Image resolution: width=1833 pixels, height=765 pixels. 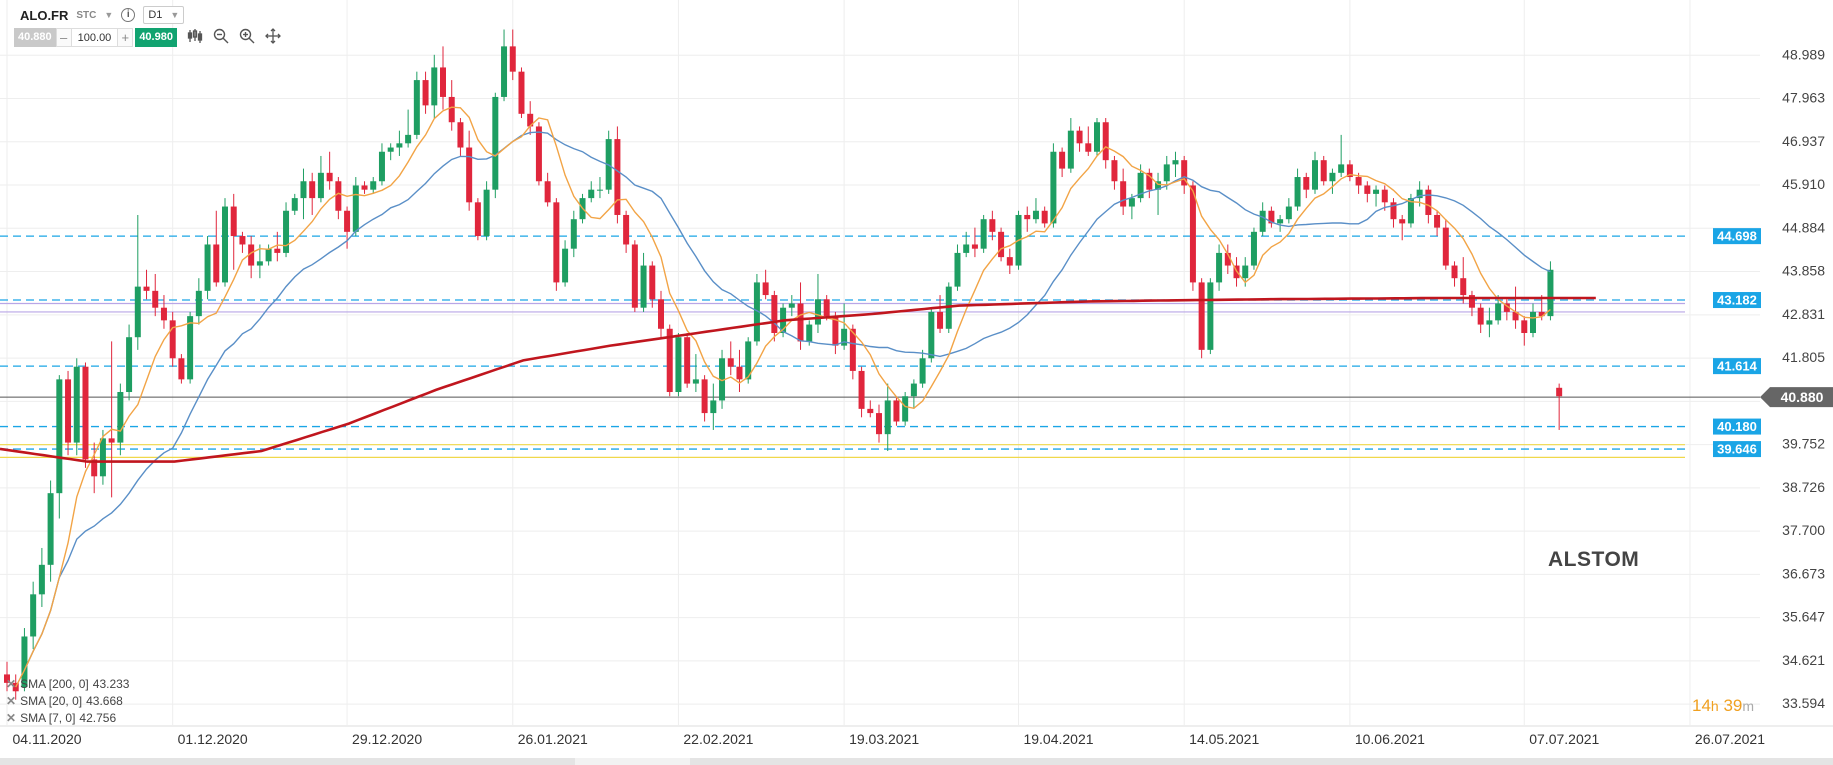 I want to click on legend-sma200: ✕ SMA [200, 0] 43.233, so click(x=67, y=684).